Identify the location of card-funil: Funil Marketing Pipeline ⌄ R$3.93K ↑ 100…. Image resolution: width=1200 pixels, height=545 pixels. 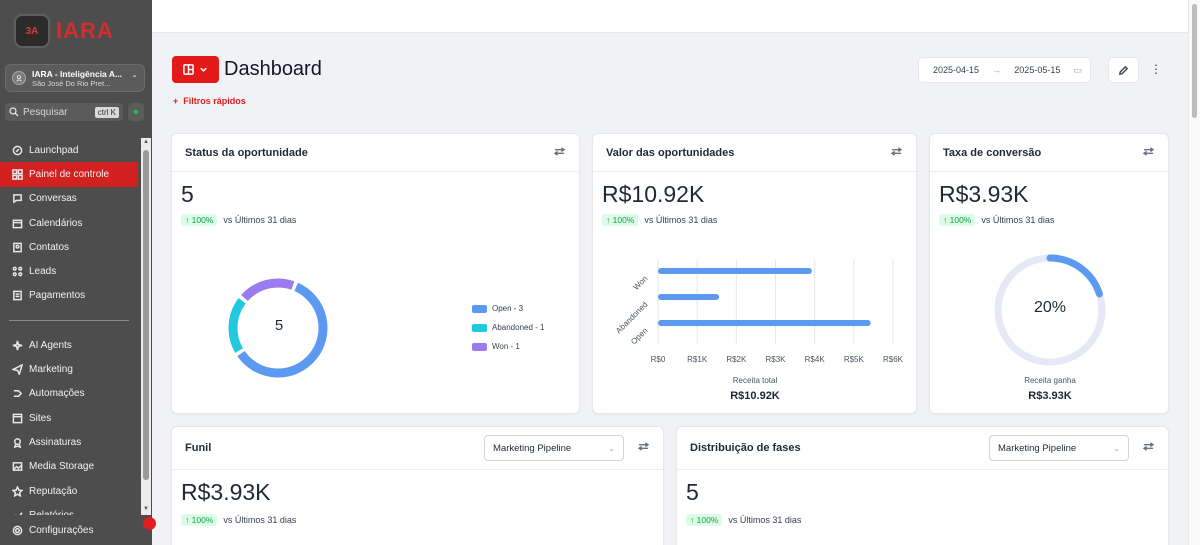
(417, 485).